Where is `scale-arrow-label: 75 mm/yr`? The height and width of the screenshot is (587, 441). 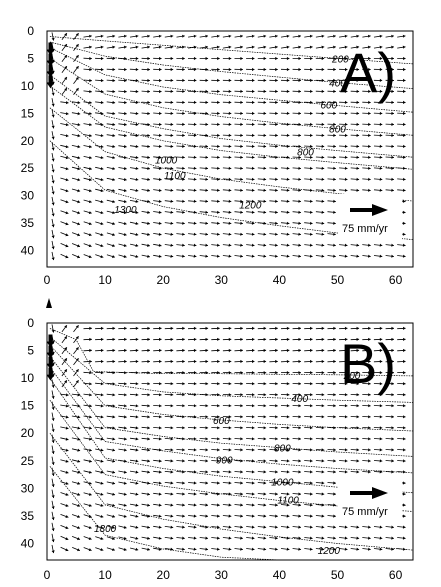 scale-arrow-label: 75 mm/yr is located at coordinates (365, 512).